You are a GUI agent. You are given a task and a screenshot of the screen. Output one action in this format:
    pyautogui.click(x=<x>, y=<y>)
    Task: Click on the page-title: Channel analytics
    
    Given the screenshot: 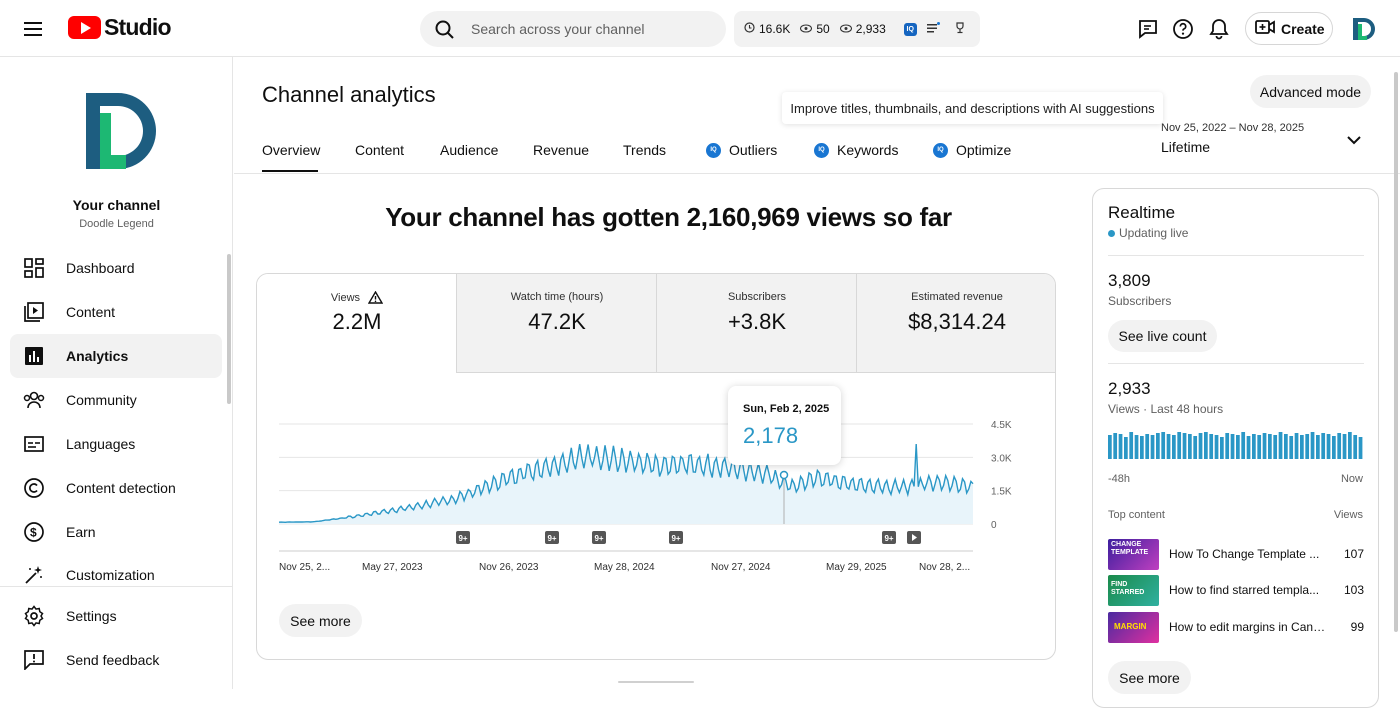 What is the action you would take?
    pyautogui.click(x=349, y=94)
    